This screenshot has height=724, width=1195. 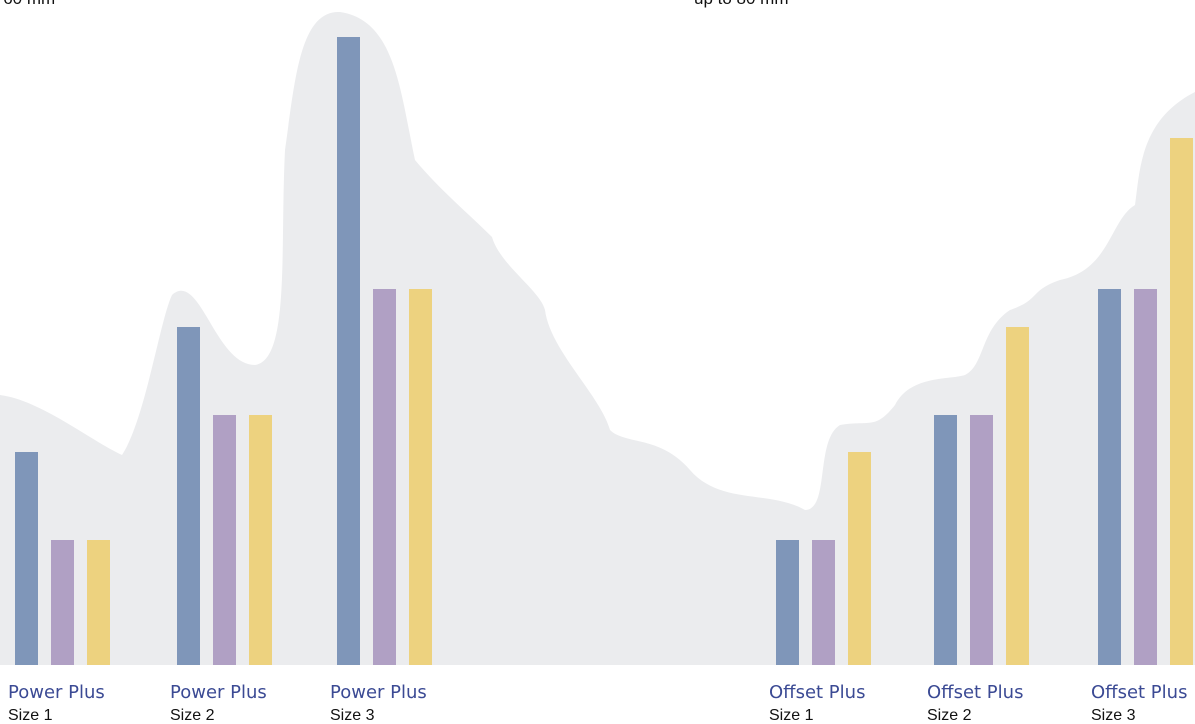 I want to click on annotation: s 60 mm, so click(x=27, y=4).